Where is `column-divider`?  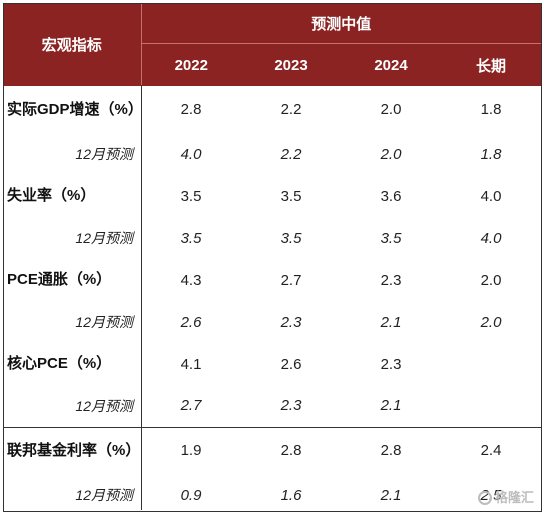 column-divider is located at coordinates (141, 297).